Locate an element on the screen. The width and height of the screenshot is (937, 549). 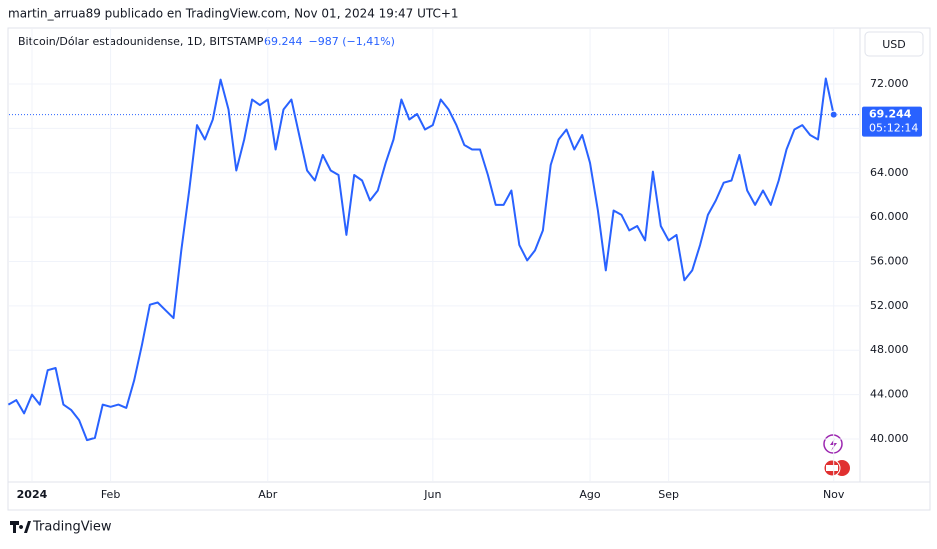
price-label: 69.244 is located at coordinates (890, 114).